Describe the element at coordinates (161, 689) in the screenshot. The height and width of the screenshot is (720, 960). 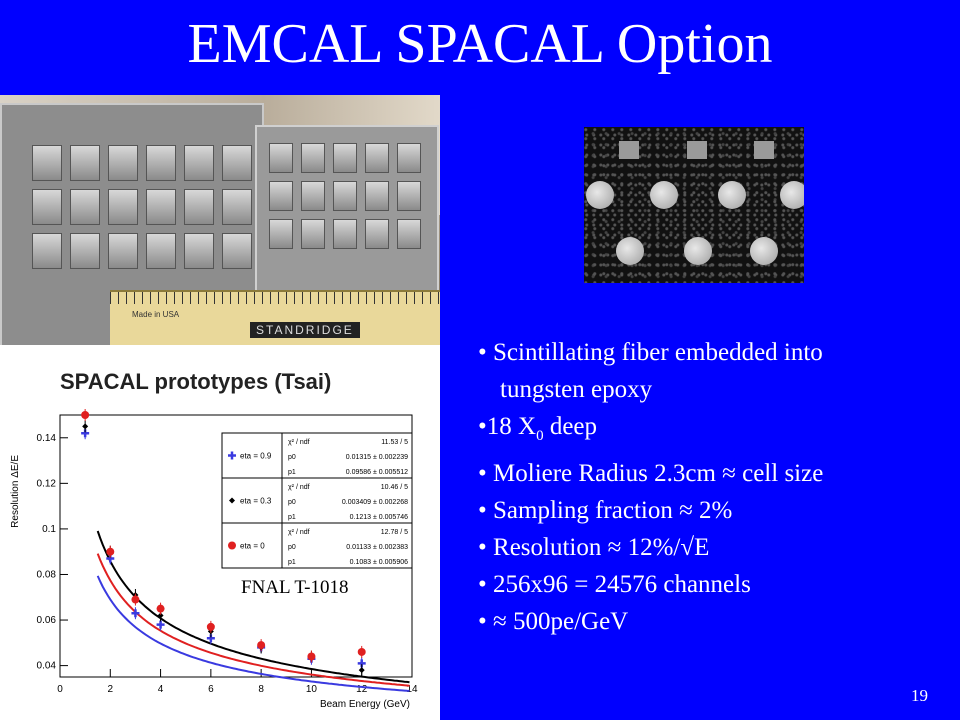
I see `x-tick-label: 4` at that location.